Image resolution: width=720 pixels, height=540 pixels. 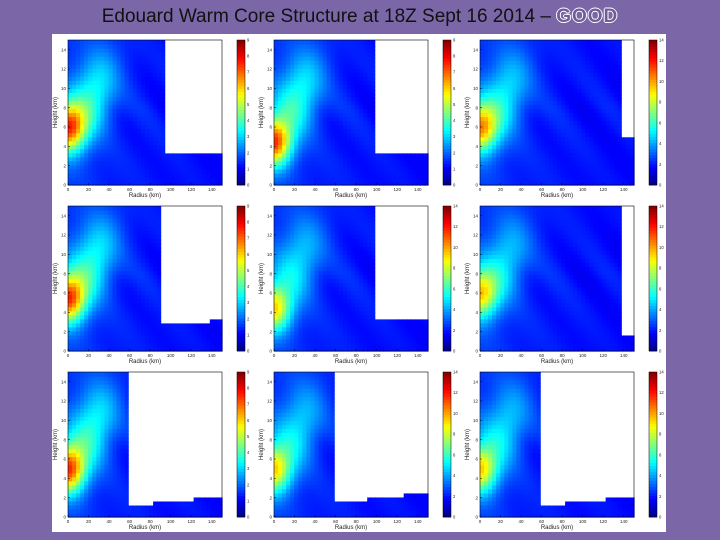 What do you see at coordinates (64, 165) in the screenshot?
I see `y-tick-label: 2` at bounding box center [64, 165].